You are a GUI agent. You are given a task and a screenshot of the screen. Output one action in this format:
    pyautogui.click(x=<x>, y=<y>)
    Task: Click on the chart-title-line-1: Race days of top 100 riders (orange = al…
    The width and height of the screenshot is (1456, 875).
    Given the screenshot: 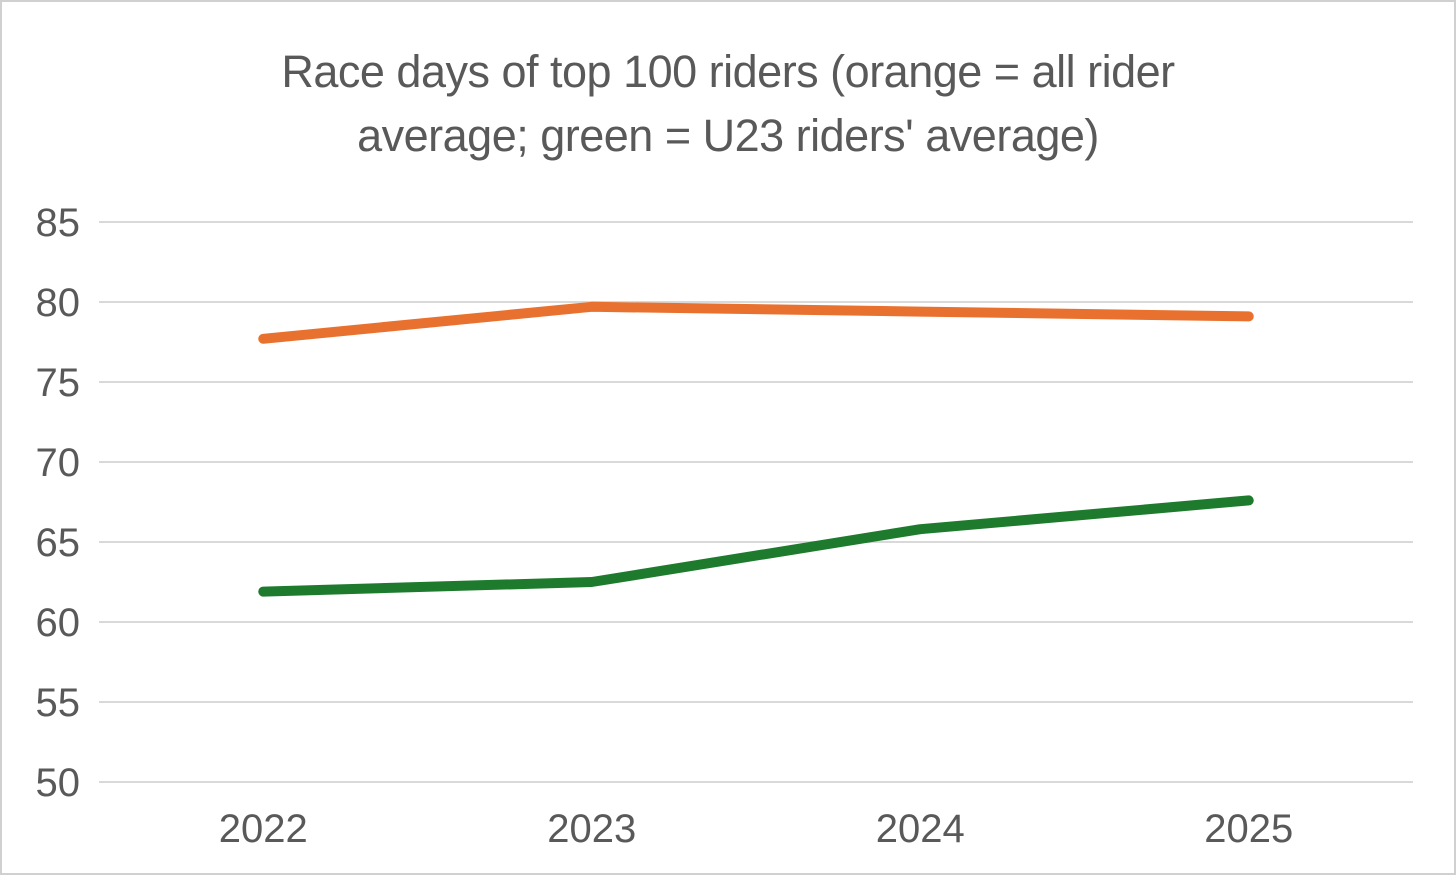 What is the action you would take?
    pyautogui.click(x=728, y=71)
    